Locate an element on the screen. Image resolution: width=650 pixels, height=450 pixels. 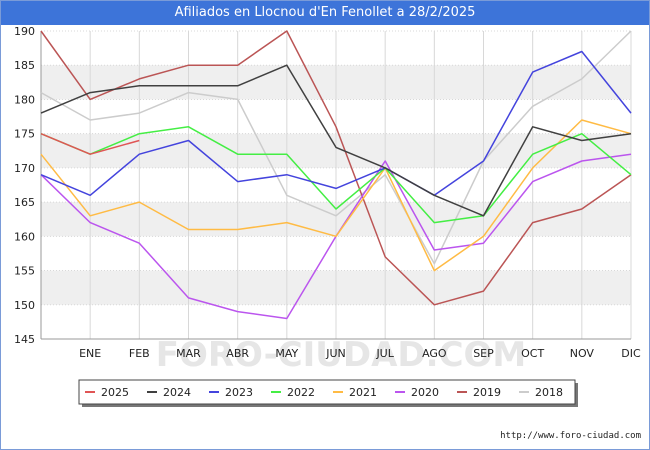
y-tick-label: 165 is located at coordinates (24, 202).